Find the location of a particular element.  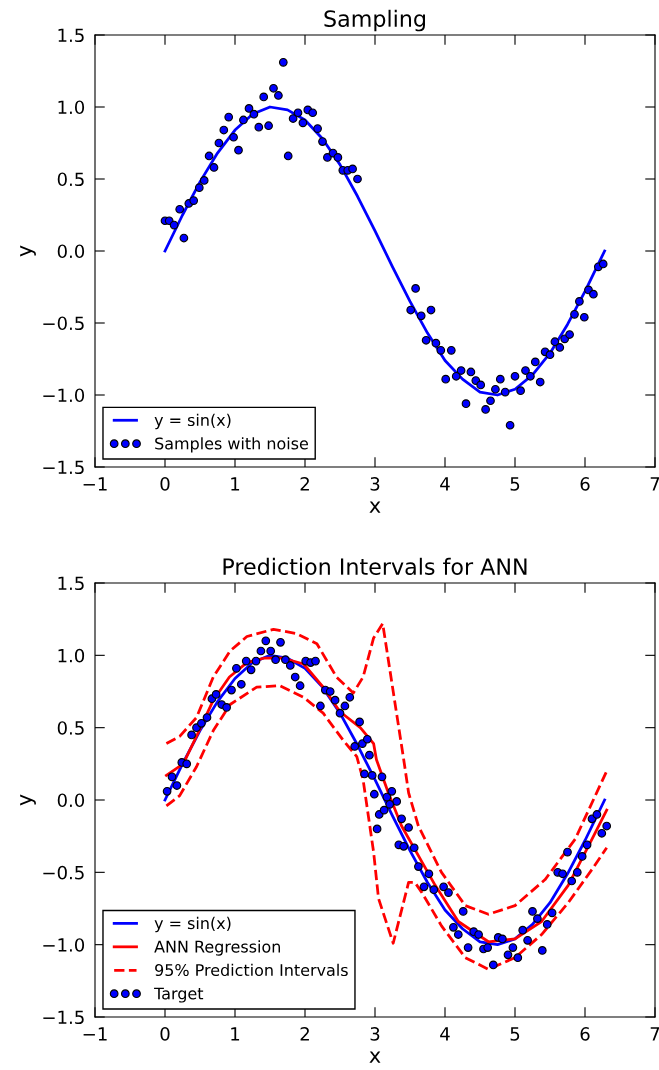

legend-label: ANN Regression is located at coordinates (217, 948).